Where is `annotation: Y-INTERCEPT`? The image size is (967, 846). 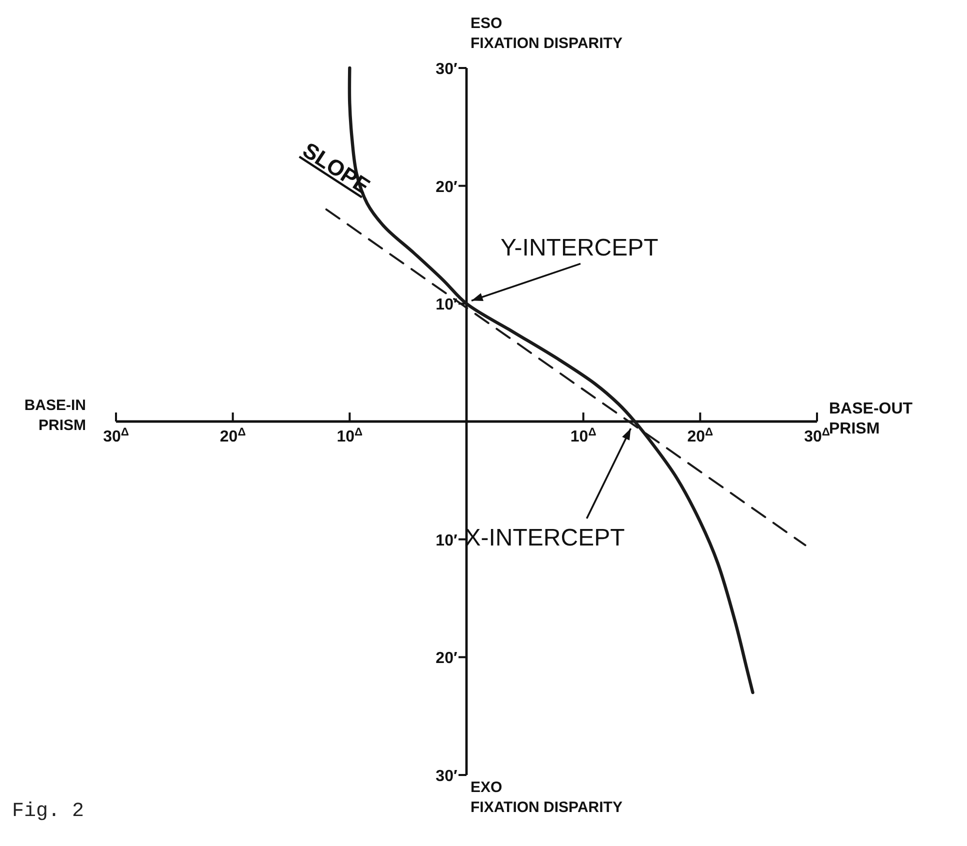 annotation: Y-INTERCEPT is located at coordinates (579, 248).